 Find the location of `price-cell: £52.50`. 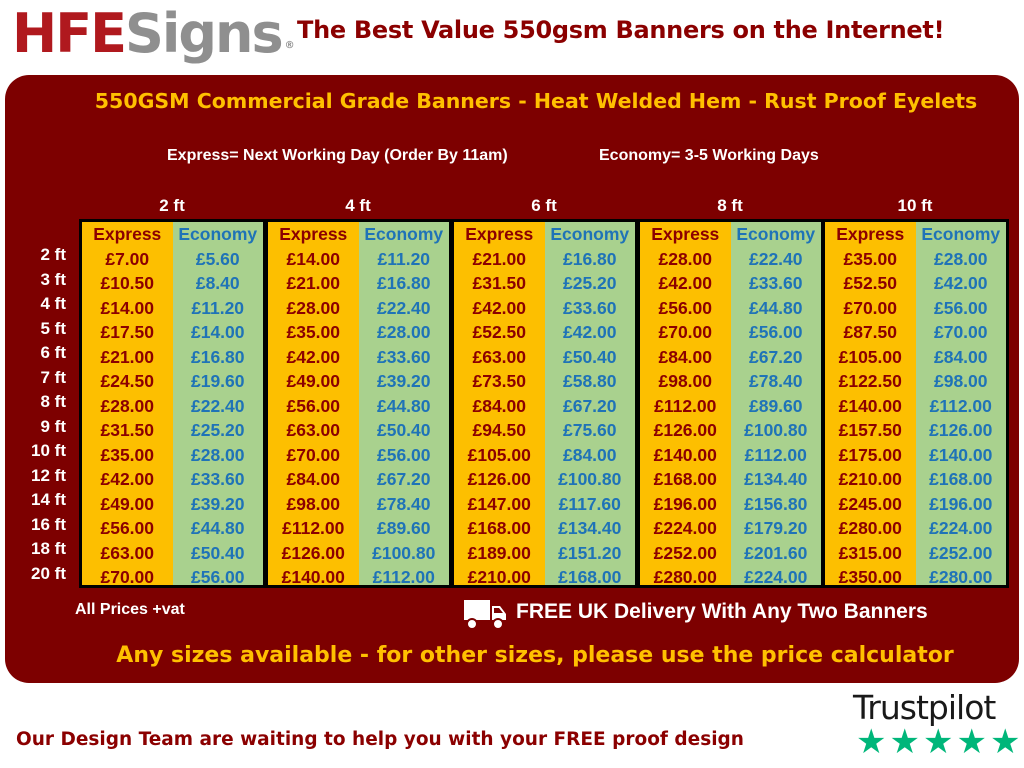

price-cell: £52.50 is located at coordinates (870, 283).